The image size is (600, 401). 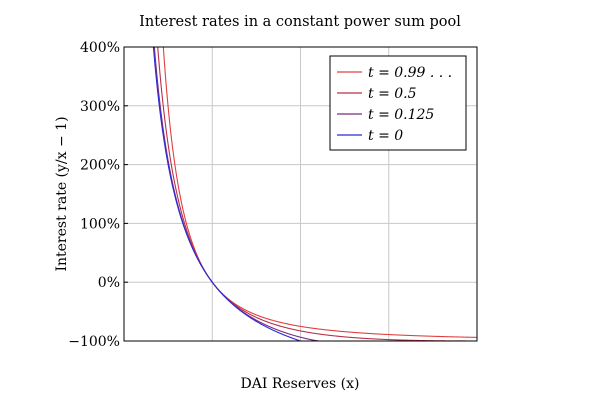 I want to click on y-axis-label: Interest rate (y/x − 1), so click(x=62, y=193).